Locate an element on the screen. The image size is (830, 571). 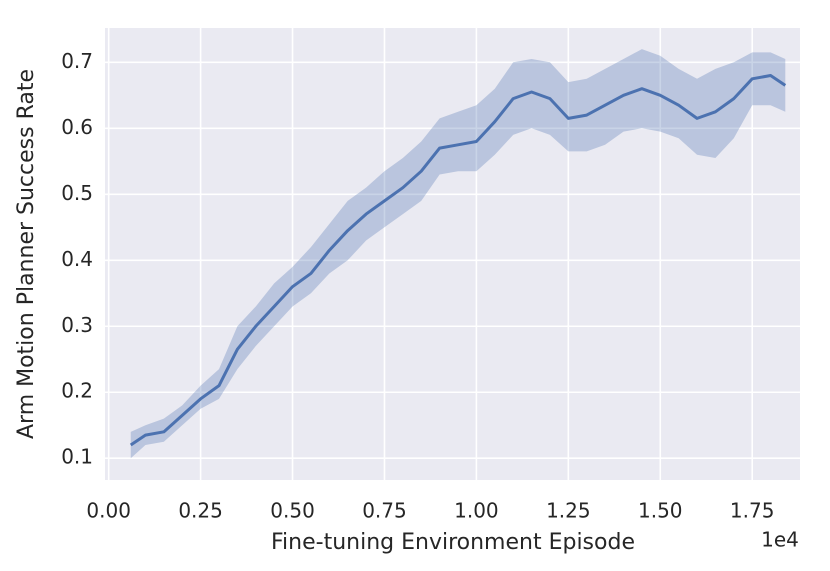
y-axis-label: Arm Motion Planner Success Rate is located at coordinates (26, 254).